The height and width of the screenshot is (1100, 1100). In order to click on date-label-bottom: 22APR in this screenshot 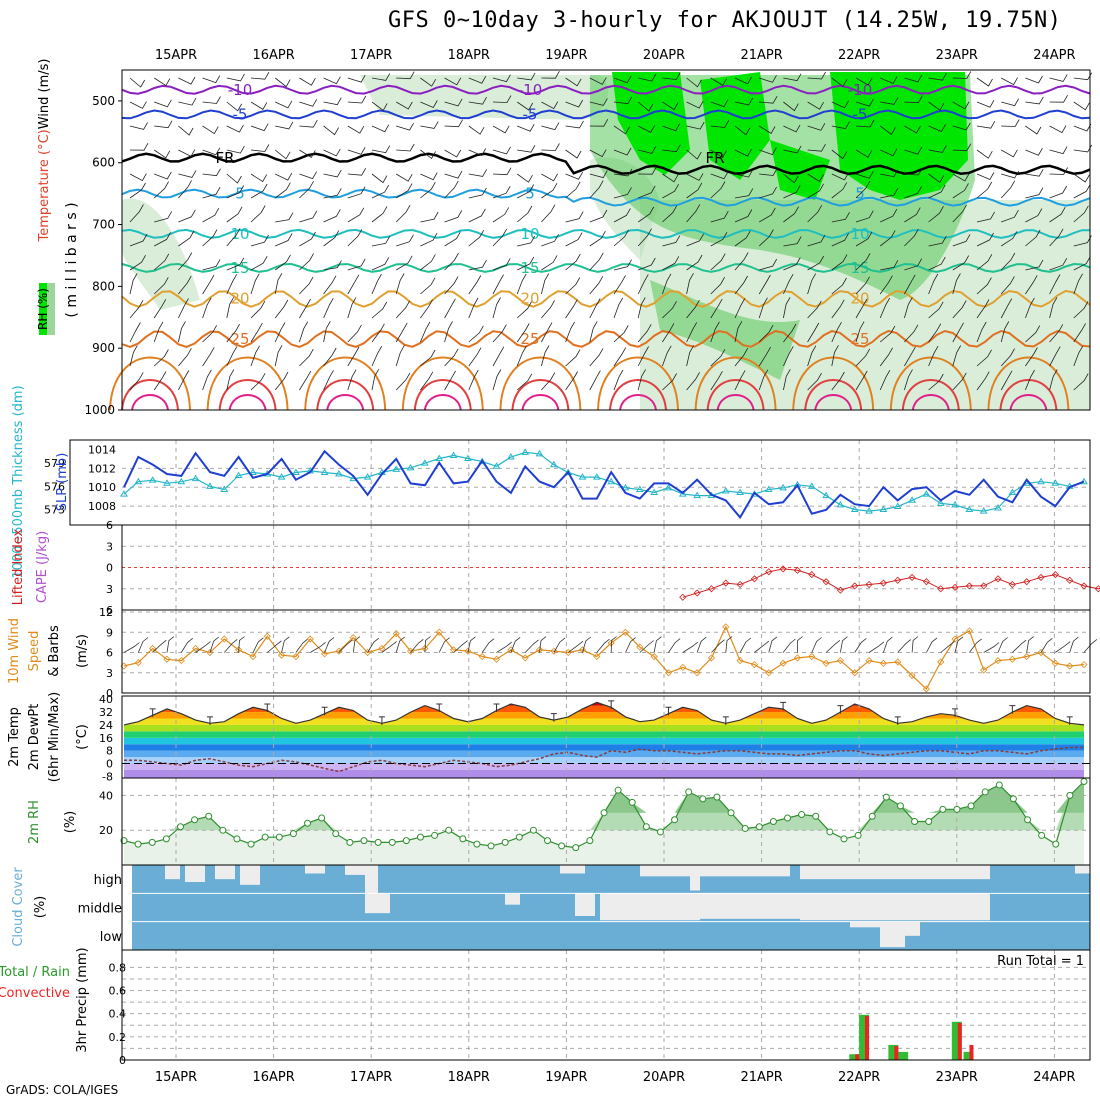, I will do `click(859, 1077)`.